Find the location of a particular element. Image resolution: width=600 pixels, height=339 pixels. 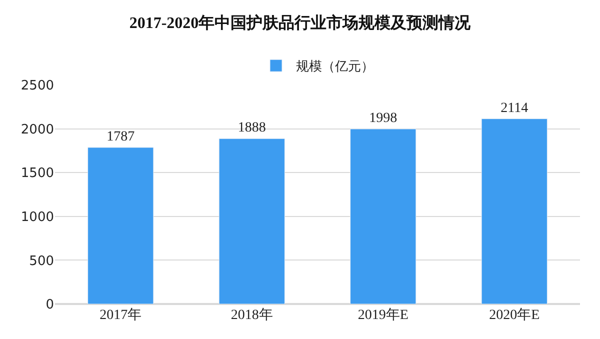

x-tick-label: 2017年 is located at coordinates (121, 315).